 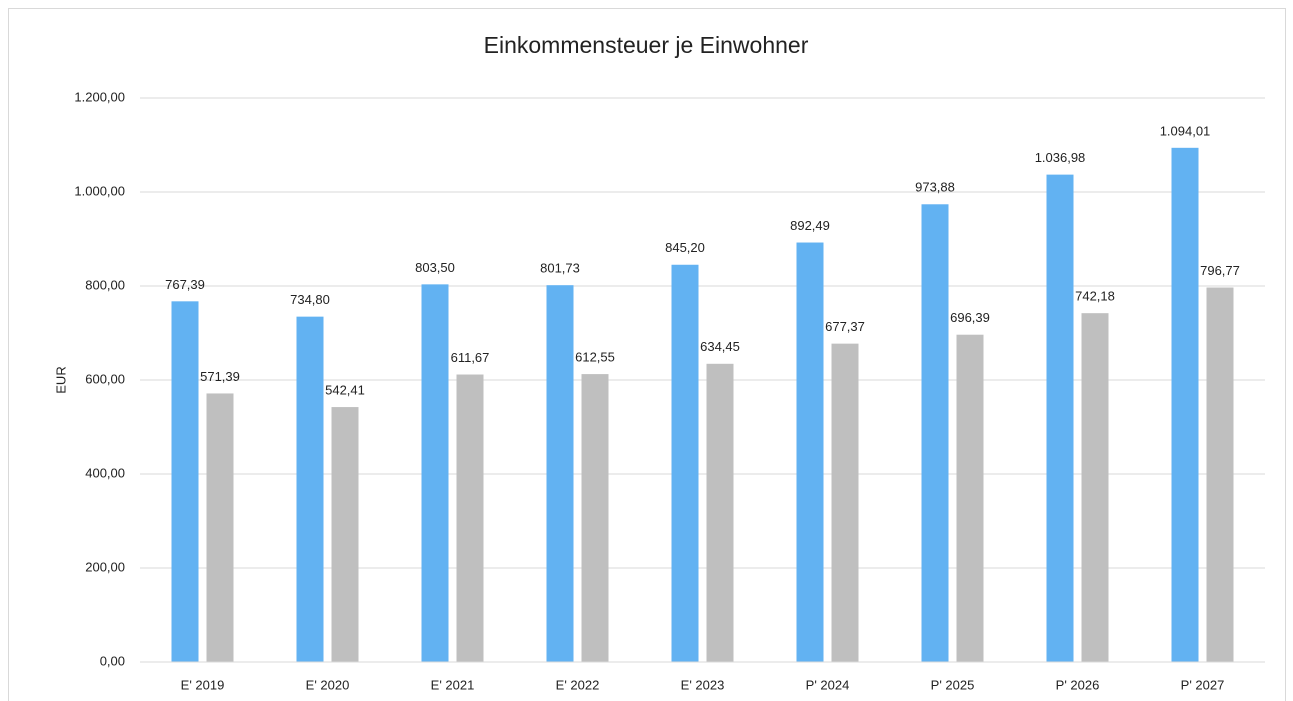 What do you see at coordinates (646, 45) in the screenshot?
I see `chart-title: Einkommensteuer je Einwohner` at bounding box center [646, 45].